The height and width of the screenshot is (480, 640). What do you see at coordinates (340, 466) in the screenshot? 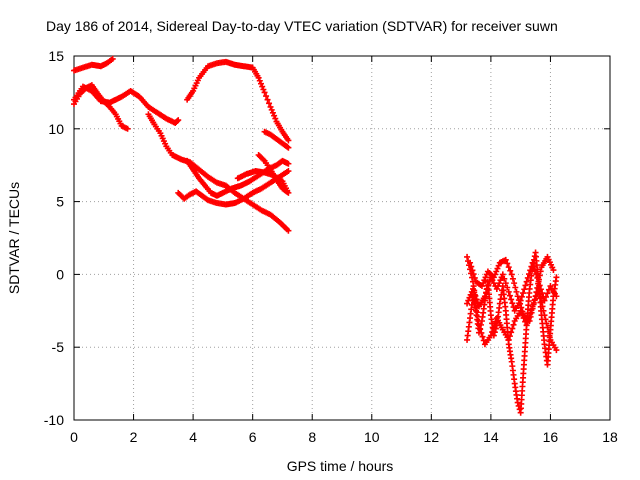
I see `x-axis-label: GPS time / hours` at bounding box center [340, 466].